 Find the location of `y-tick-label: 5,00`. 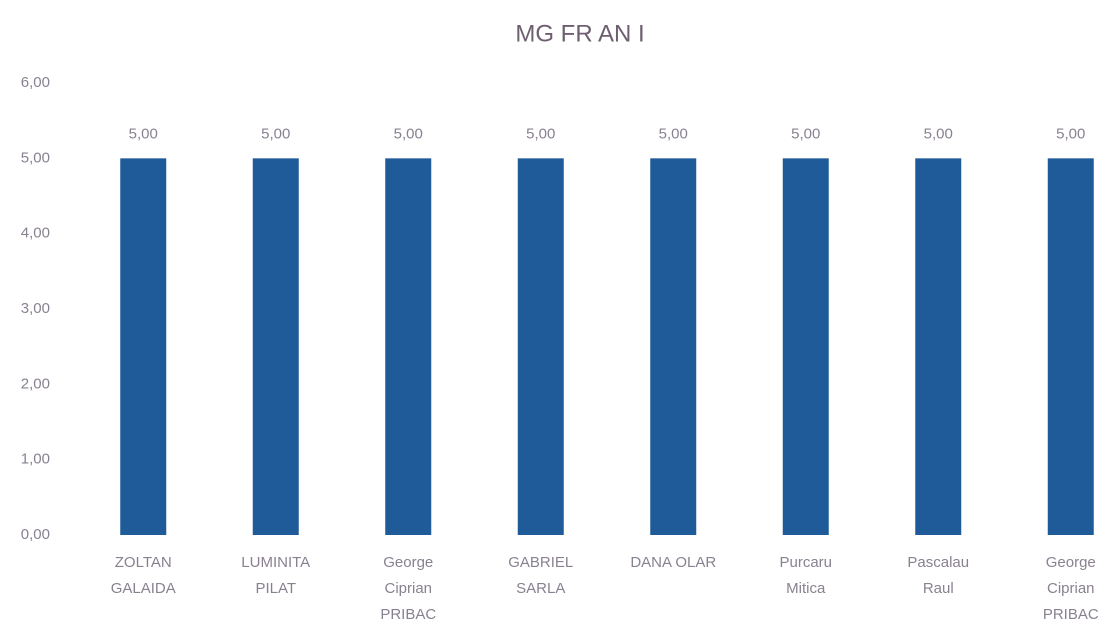

y-tick-label: 5,00 is located at coordinates (35, 157).